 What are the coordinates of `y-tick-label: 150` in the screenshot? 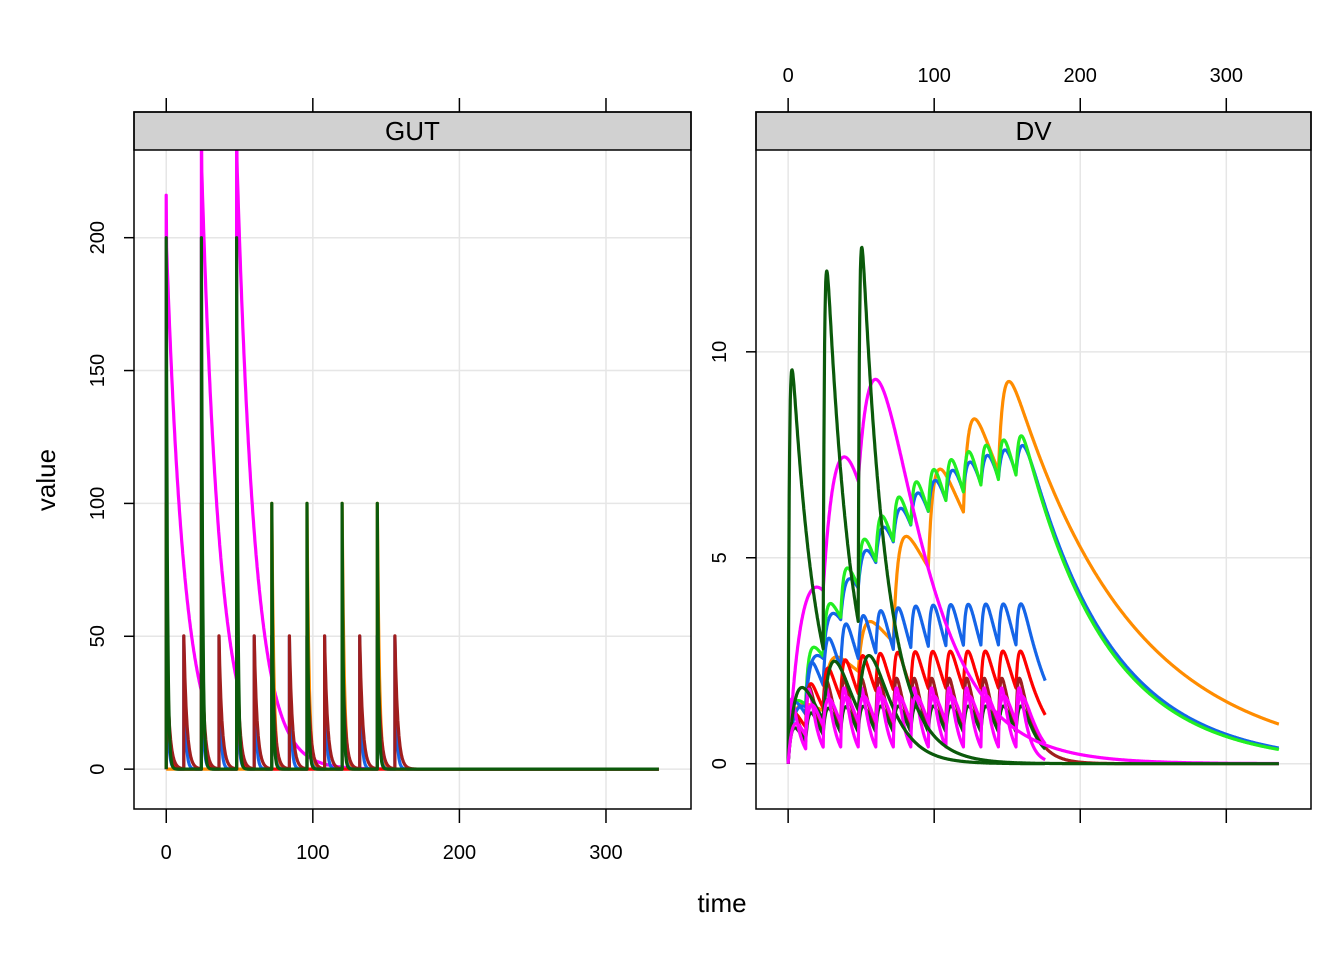 It's located at (98, 370).